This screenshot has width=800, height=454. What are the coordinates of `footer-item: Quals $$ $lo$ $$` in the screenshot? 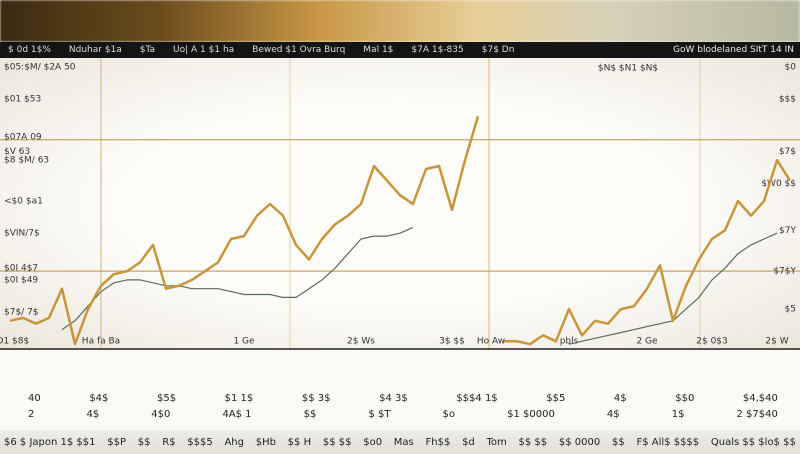 It's located at (753, 442).